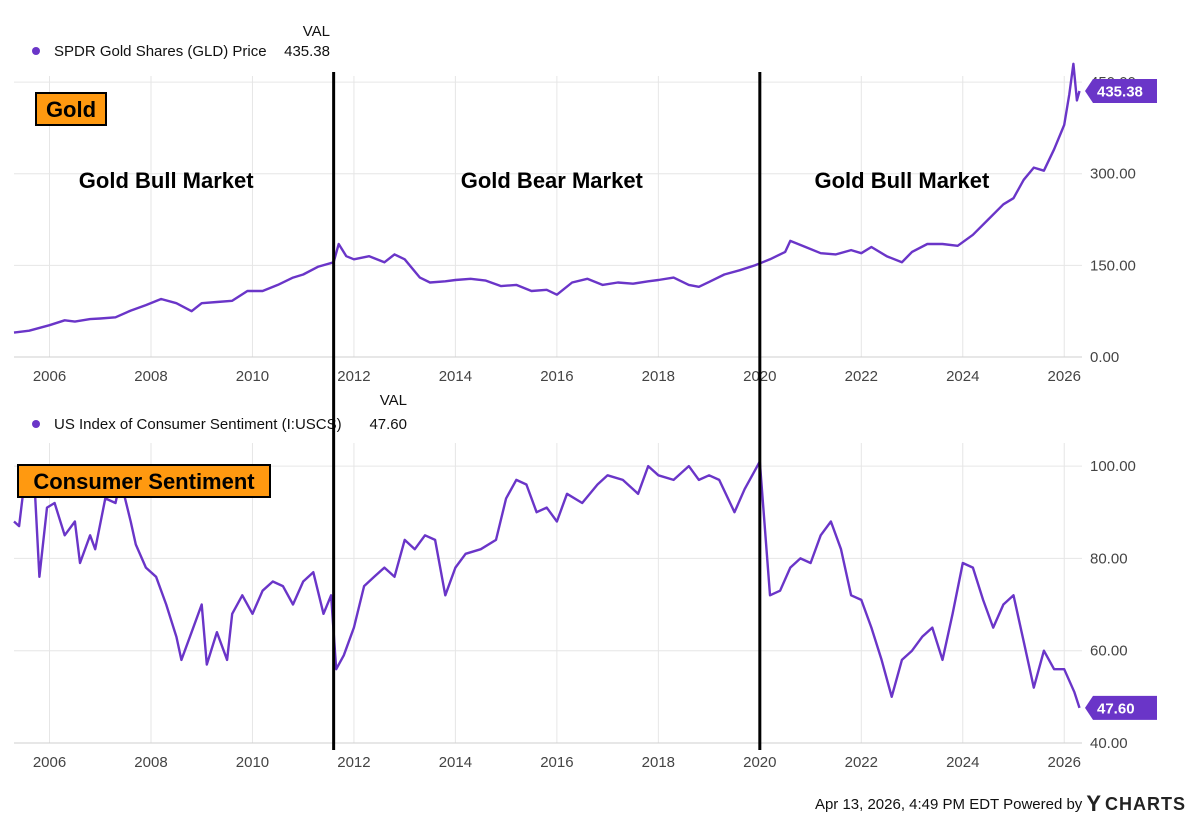 This screenshot has width=1200, height=825. I want to click on chart-2-x-tick-label: 2020, so click(759, 762).